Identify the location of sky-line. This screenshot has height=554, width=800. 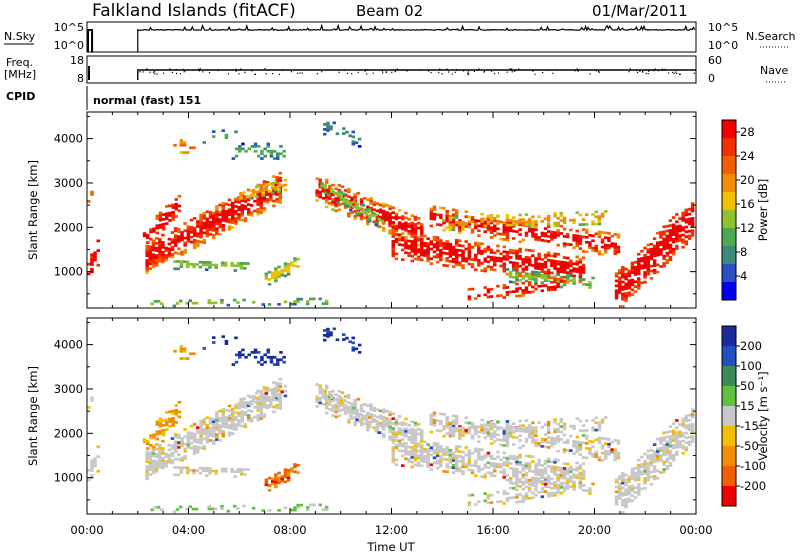
(416, 37).